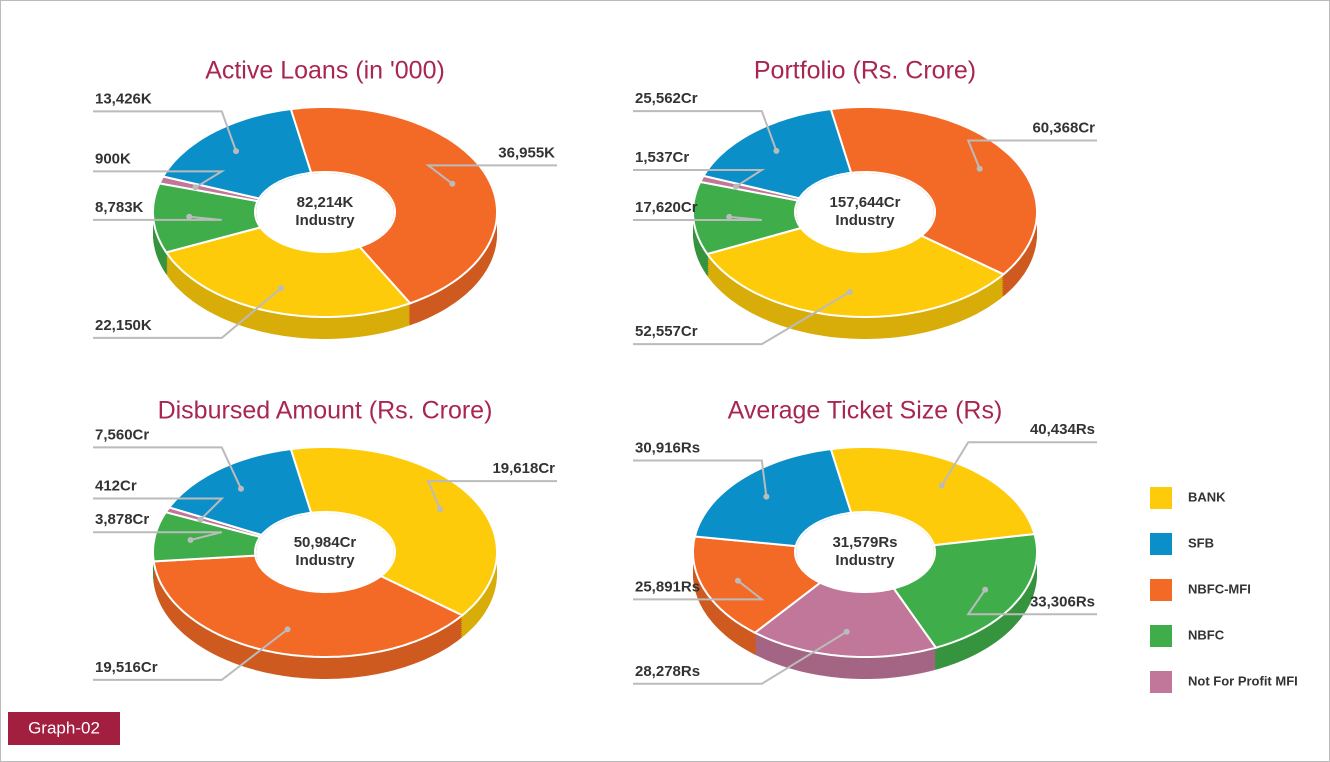 Image resolution: width=1330 pixels, height=762 pixels. Describe the element at coordinates (662, 157) in the screenshot. I see `value-label: 1,537Cr` at that location.